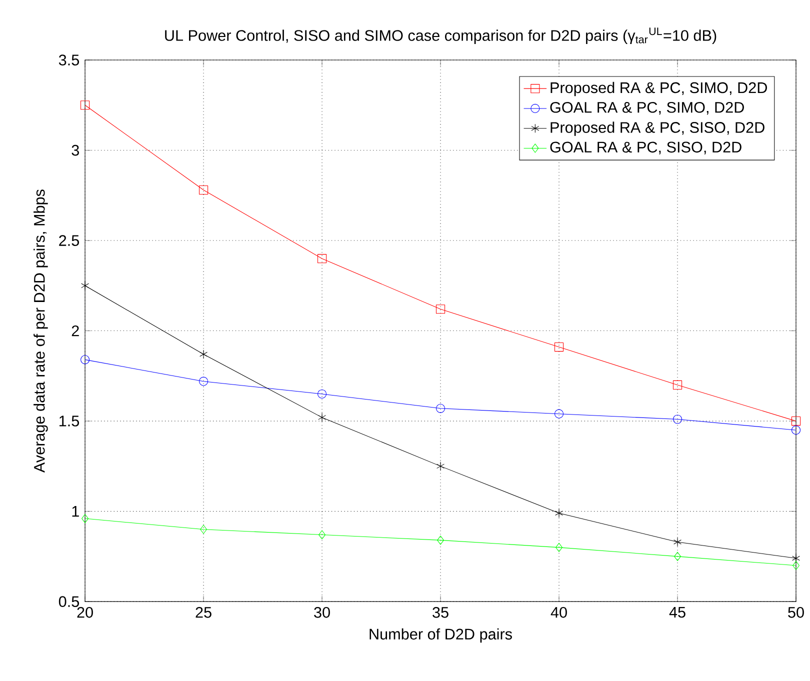  What do you see at coordinates (646, 148) in the screenshot?
I see `legend-label: GOAL RA & PC, SISO, D2D` at bounding box center [646, 148].